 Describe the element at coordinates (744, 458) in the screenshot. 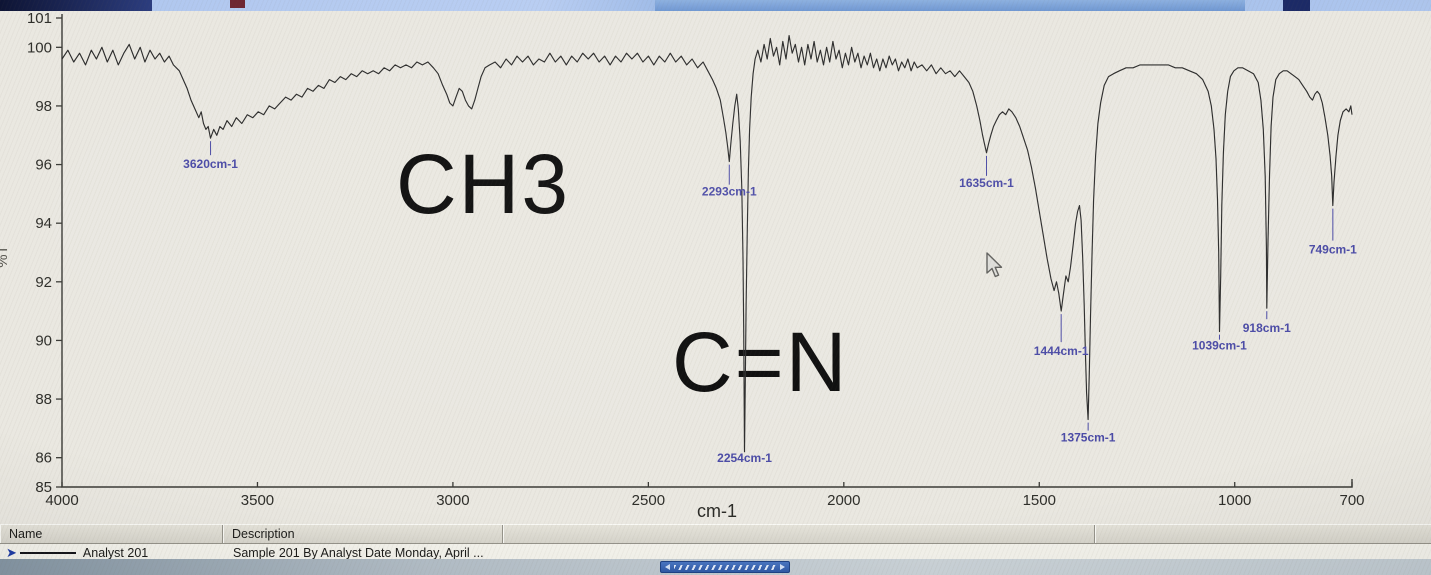

I see `peak-label: 2254cm-1` at that location.